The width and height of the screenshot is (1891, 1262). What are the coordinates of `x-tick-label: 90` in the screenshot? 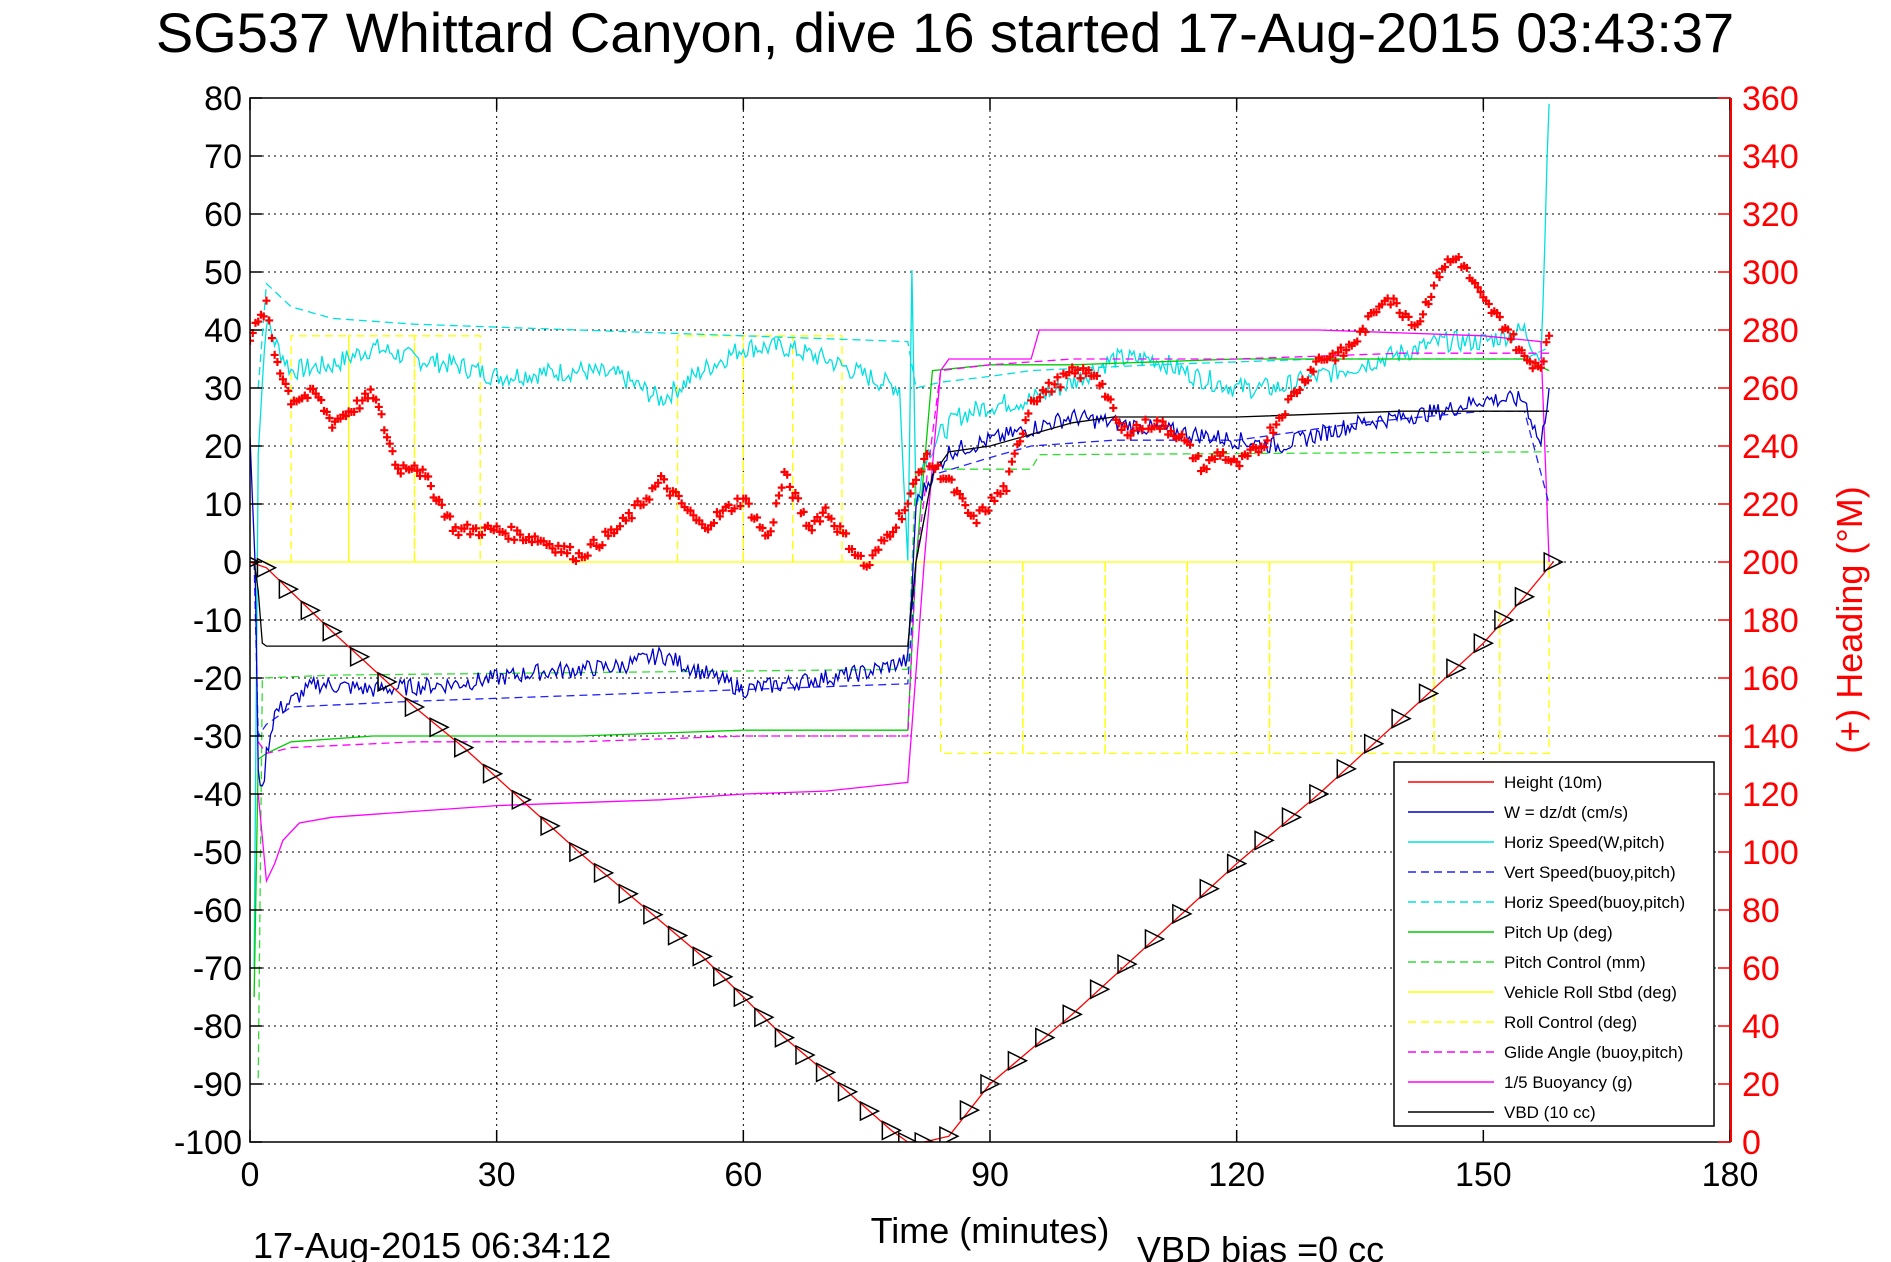 It's located at (990, 1175).